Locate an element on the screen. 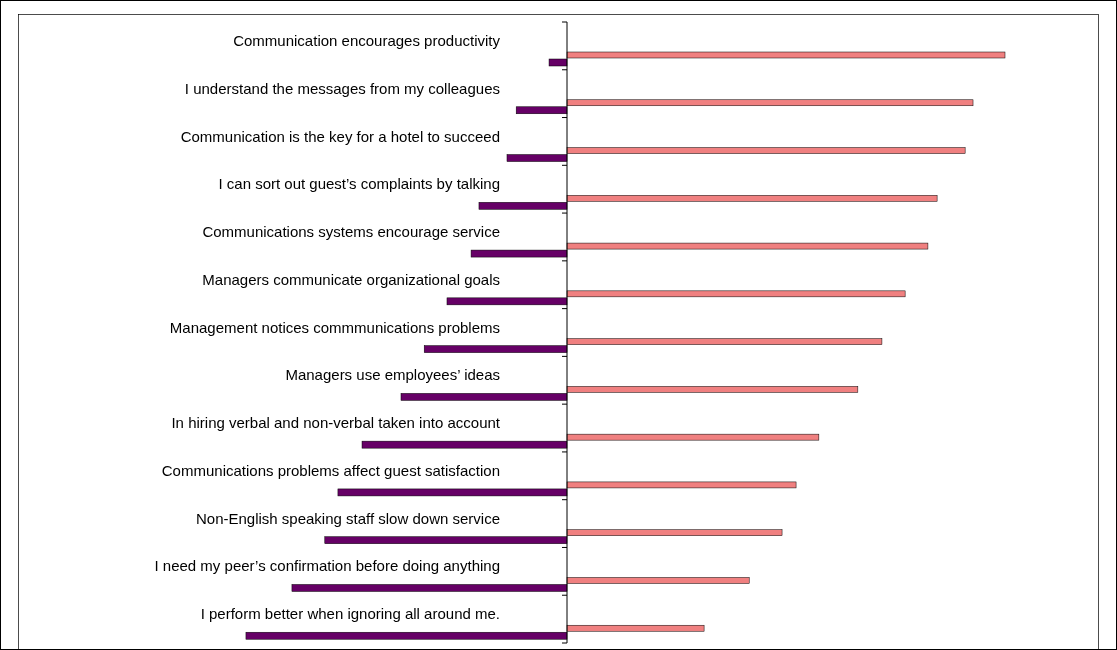  y-tick-label: I need my peer’s confirmation before doing anything is located at coordinates (327, 566).